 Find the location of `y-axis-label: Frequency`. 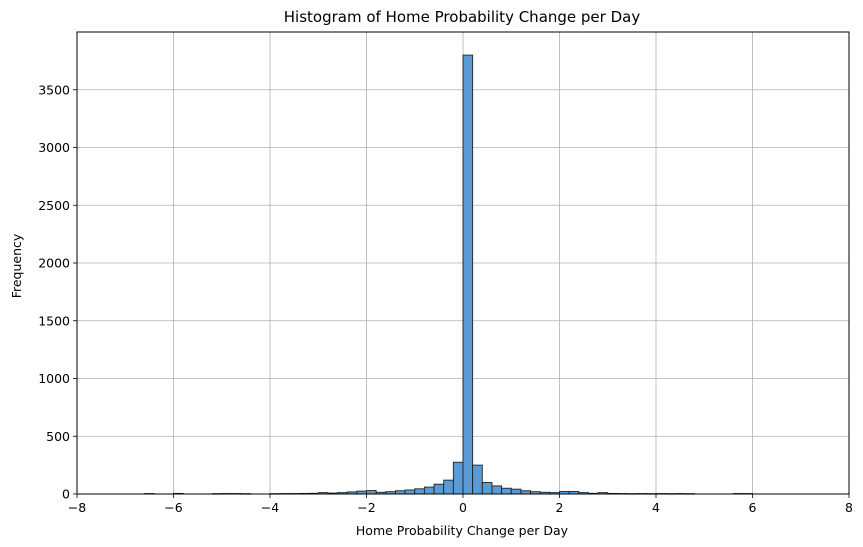

y-axis-label: Frequency is located at coordinates (16, 265).